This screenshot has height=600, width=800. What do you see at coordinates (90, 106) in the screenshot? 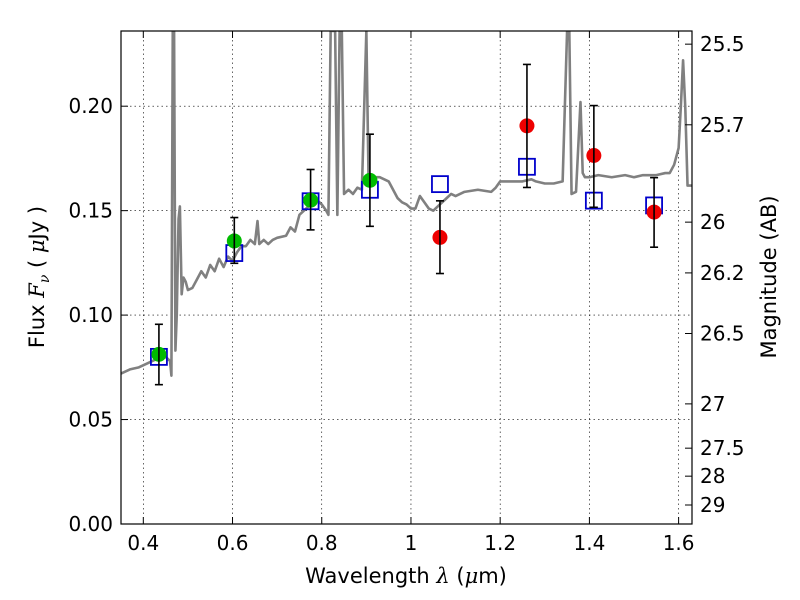
I see `y-tick-label: 0.20` at bounding box center [90, 106].